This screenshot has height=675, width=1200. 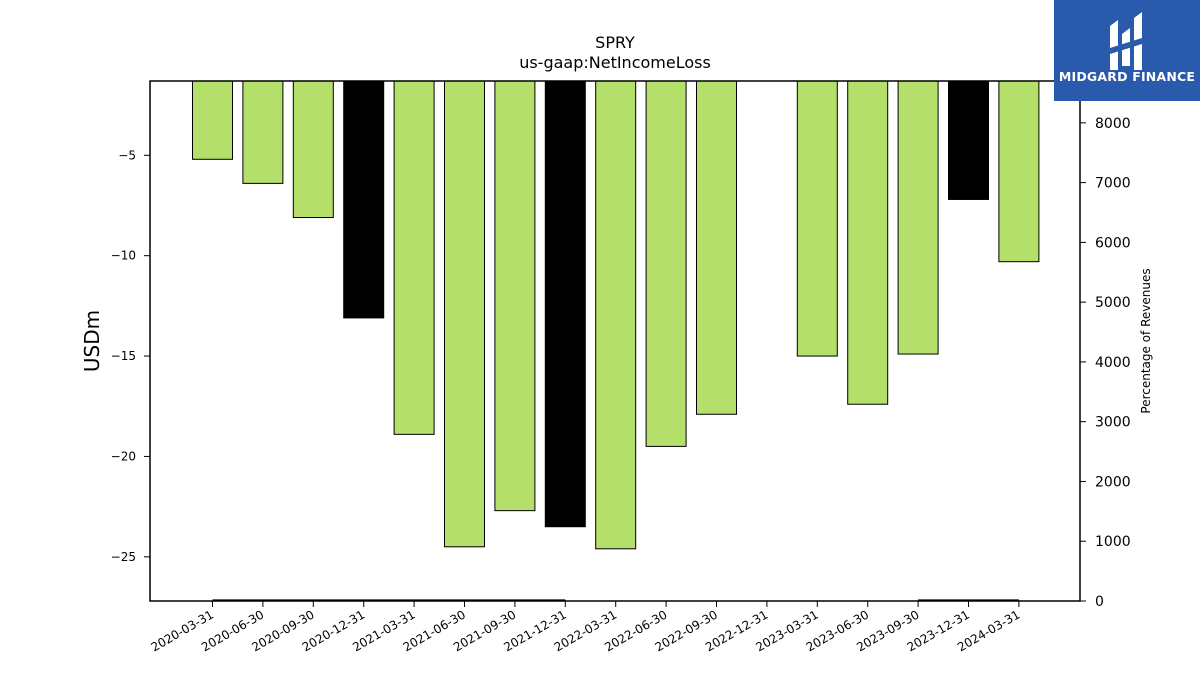 What do you see at coordinates (1099, 602) in the screenshot?
I see `y2-tick-label: 0` at bounding box center [1099, 602].